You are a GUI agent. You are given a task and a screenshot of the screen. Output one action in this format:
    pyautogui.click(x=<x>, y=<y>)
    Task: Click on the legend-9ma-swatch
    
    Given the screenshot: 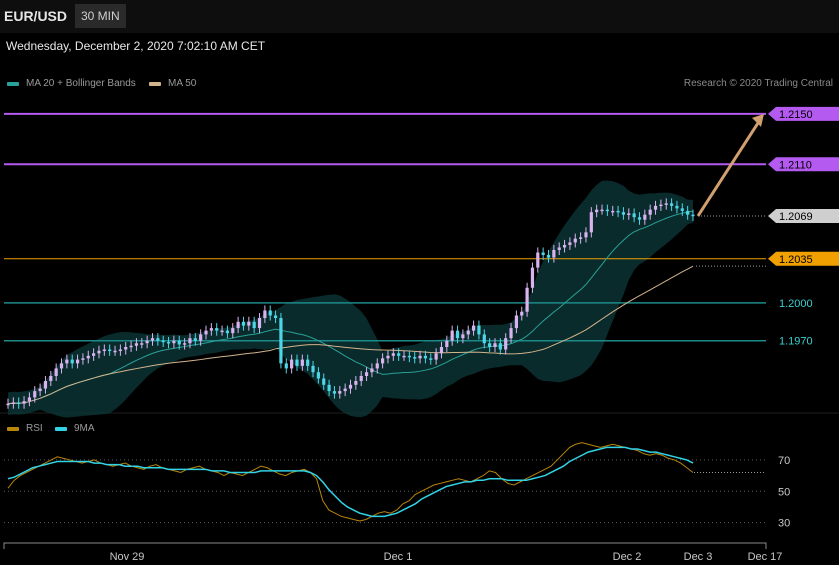 What is the action you would take?
    pyautogui.click(x=61, y=428)
    